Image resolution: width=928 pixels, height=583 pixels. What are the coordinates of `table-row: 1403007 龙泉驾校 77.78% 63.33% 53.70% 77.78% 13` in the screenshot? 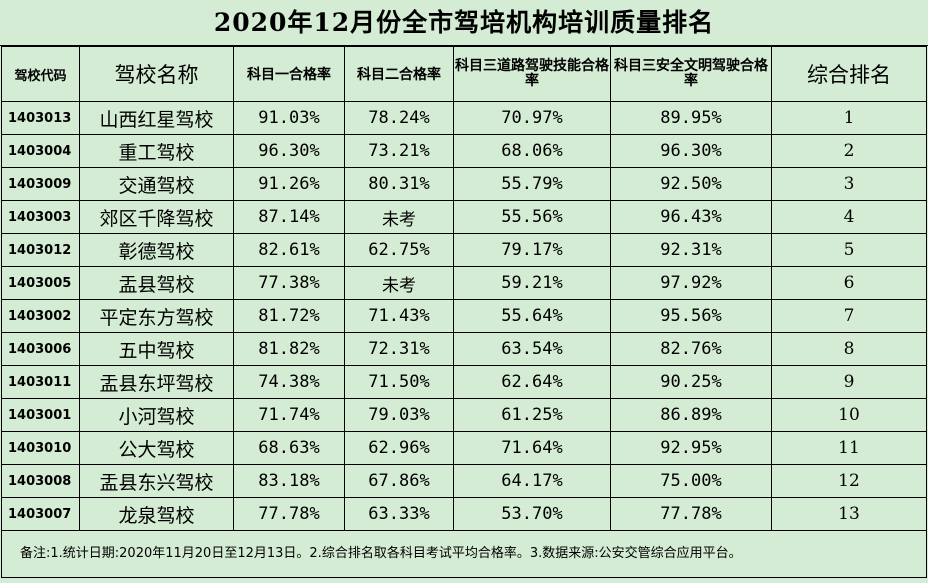 It's located at (464, 514).